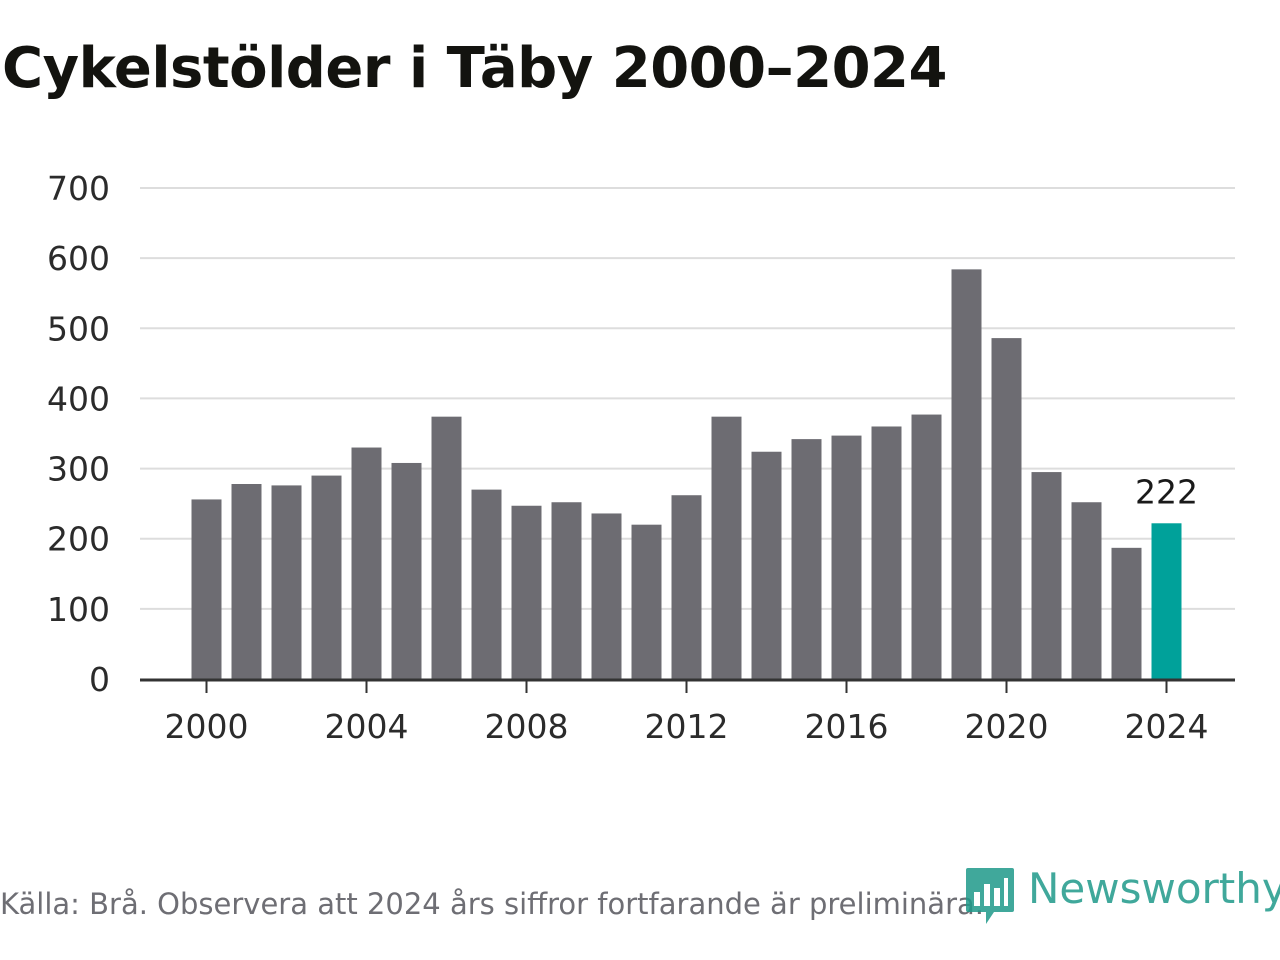 The image size is (1280, 960). I want to click on y-tick-label: 300, so click(78, 469).